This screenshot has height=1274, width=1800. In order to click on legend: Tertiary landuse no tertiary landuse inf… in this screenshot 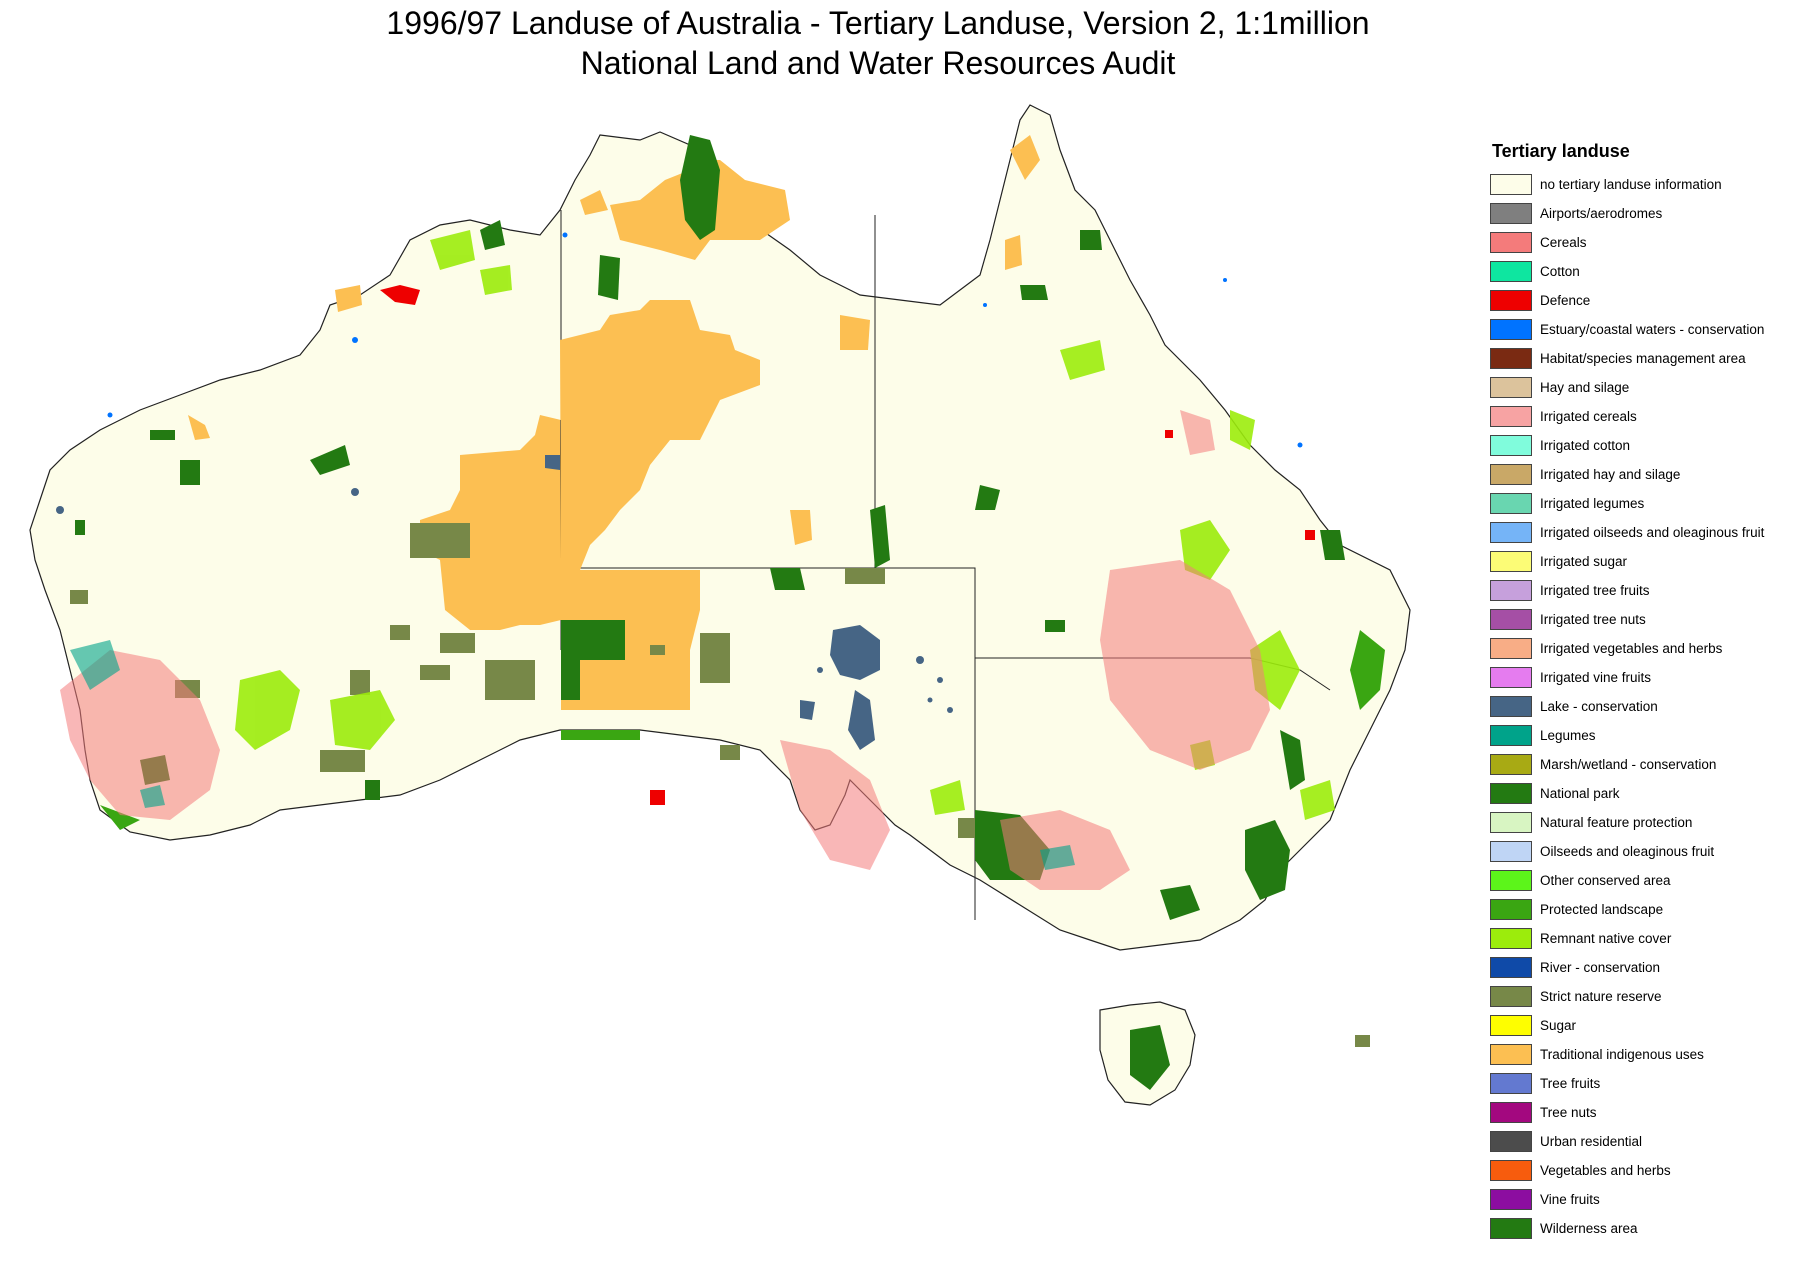, I will do `click(1640, 691)`.